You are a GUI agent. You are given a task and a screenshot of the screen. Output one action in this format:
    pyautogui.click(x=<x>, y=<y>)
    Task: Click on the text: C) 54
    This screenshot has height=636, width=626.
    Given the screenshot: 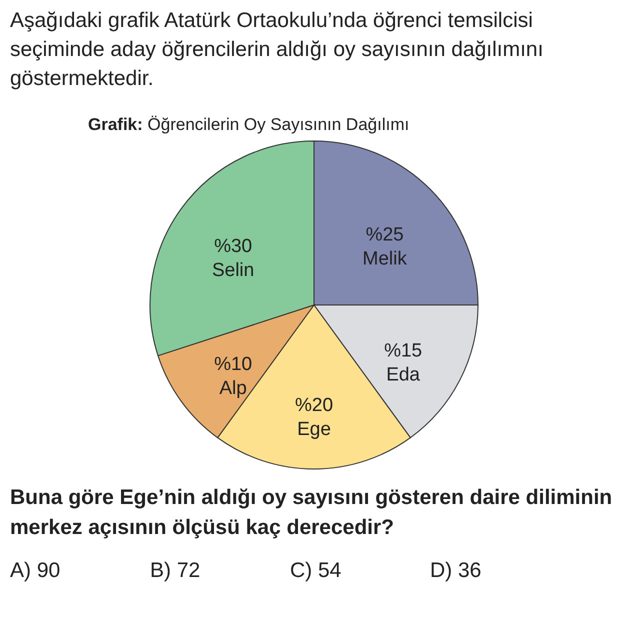 What is the action you would take?
    pyautogui.click(x=316, y=571)
    